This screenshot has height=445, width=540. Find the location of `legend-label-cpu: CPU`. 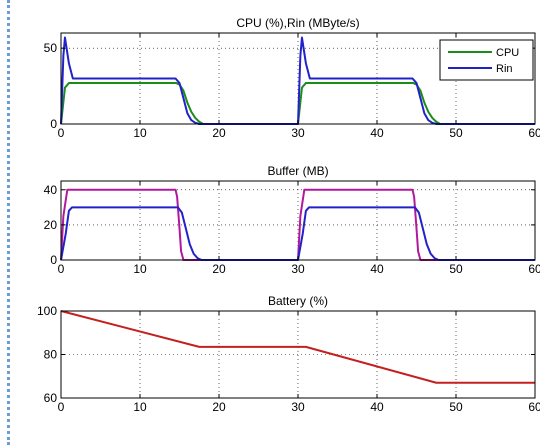

legend-label-cpu: CPU is located at coordinates (507, 53).